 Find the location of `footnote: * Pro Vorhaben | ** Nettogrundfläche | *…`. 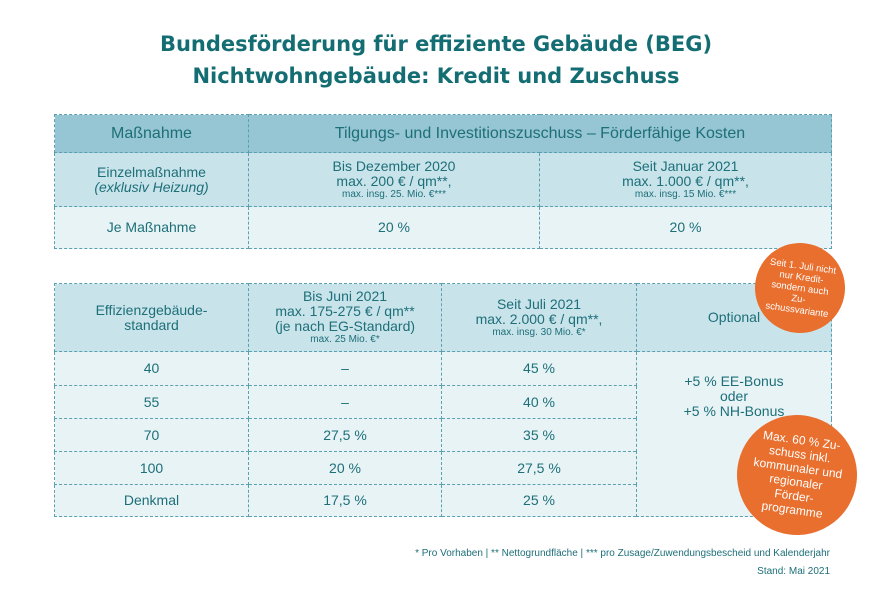

footnote: * Pro Vorhaben | ** Nettogrundfläche | *… is located at coordinates (622, 553).